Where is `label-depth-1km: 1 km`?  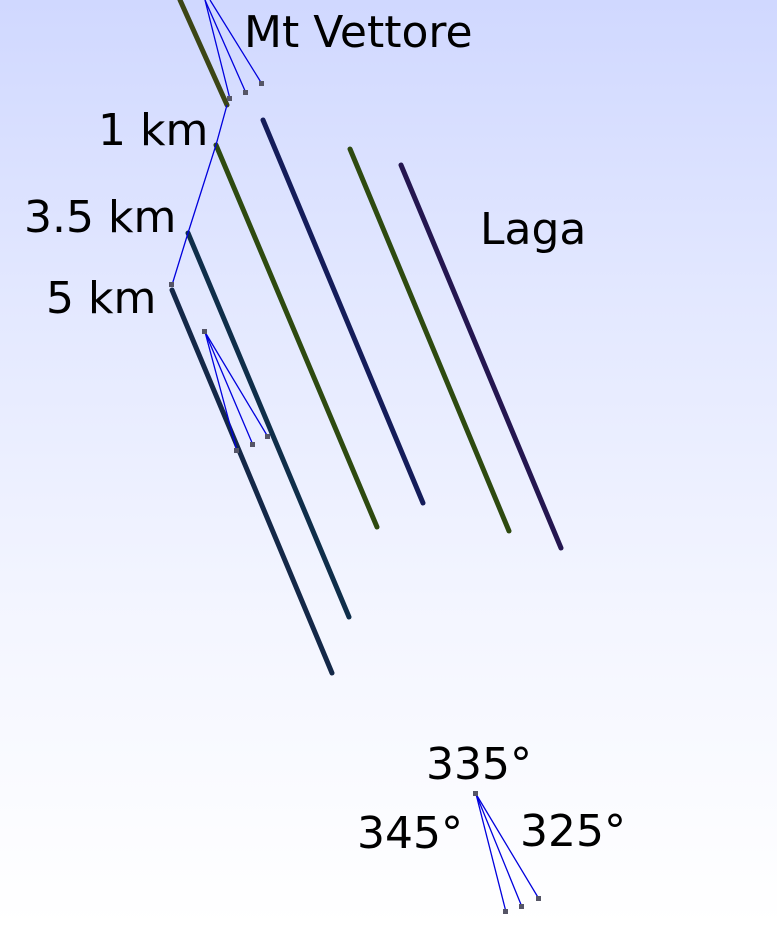 label-depth-1km: 1 km is located at coordinates (153, 130).